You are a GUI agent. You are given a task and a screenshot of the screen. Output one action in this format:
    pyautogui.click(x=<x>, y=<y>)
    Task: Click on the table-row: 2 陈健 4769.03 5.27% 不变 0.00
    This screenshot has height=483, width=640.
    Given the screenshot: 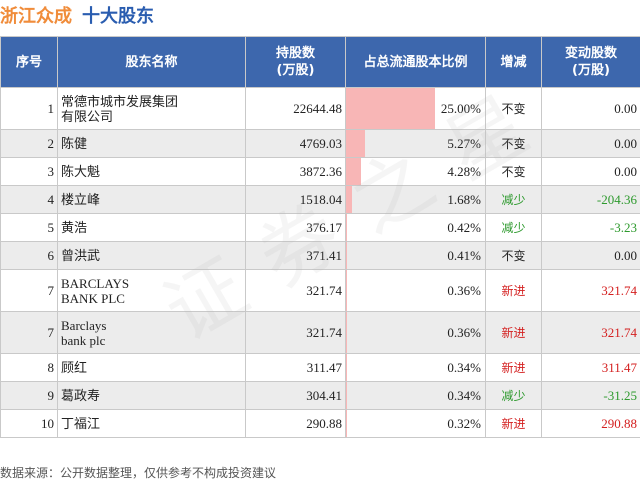 What is the action you would take?
    pyautogui.click(x=320, y=143)
    